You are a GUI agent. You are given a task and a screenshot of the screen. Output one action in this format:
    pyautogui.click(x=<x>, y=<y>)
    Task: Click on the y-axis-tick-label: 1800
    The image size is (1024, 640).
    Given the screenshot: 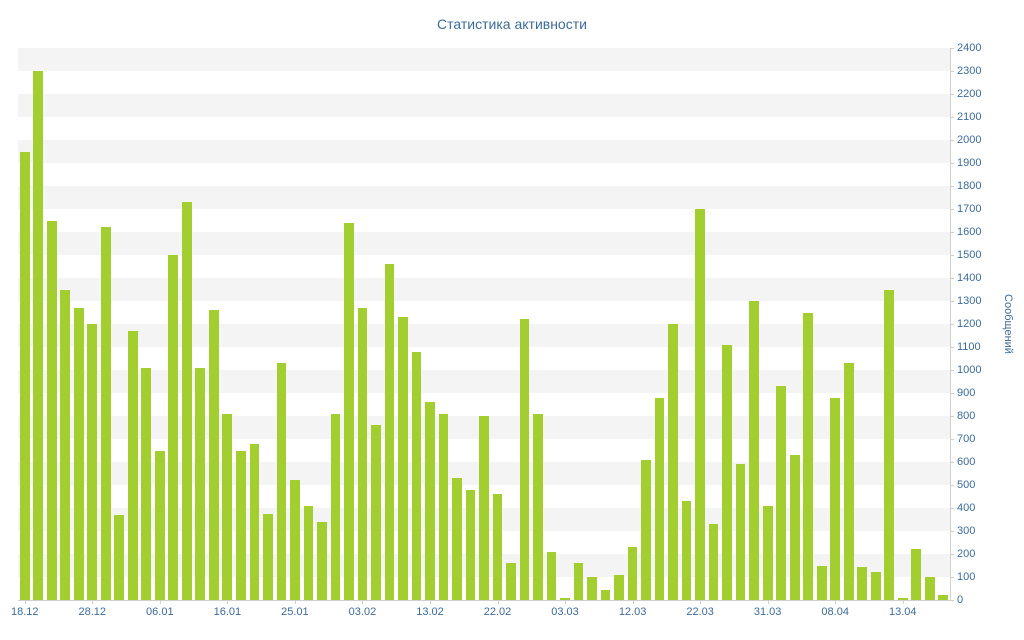 What is the action you would take?
    pyautogui.click(x=969, y=186)
    